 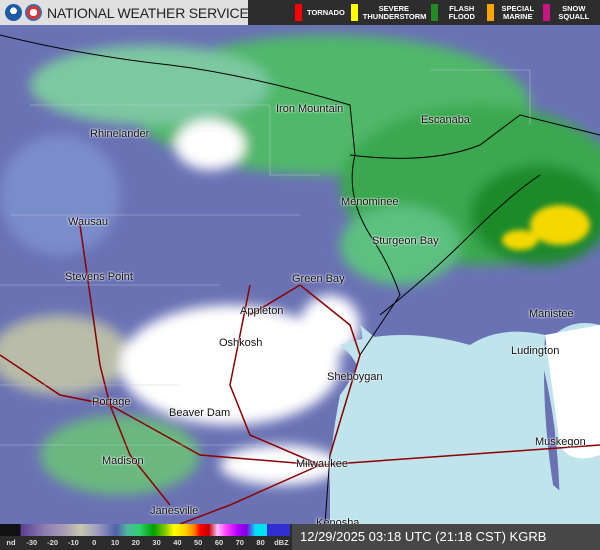 I want to click on scale-tick-label: 60, so click(x=219, y=542).